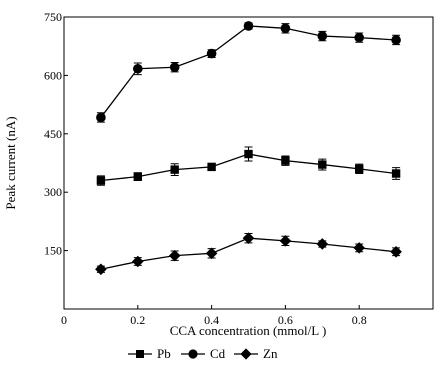  I want to click on legend-item-cd: Cd, so click(203, 353).